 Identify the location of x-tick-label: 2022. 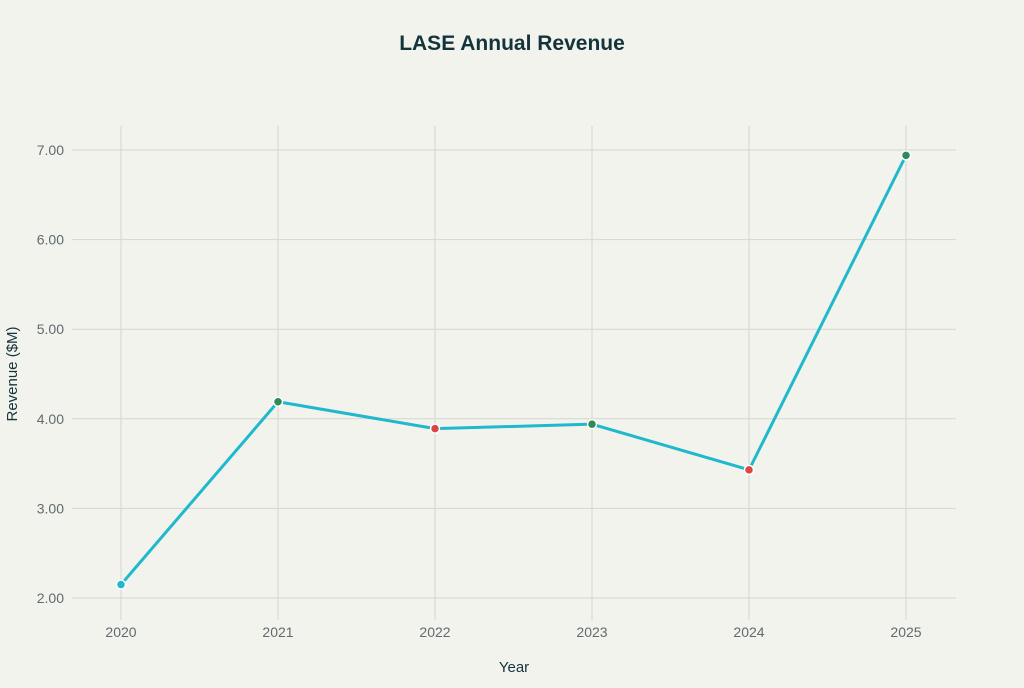
(434, 632).